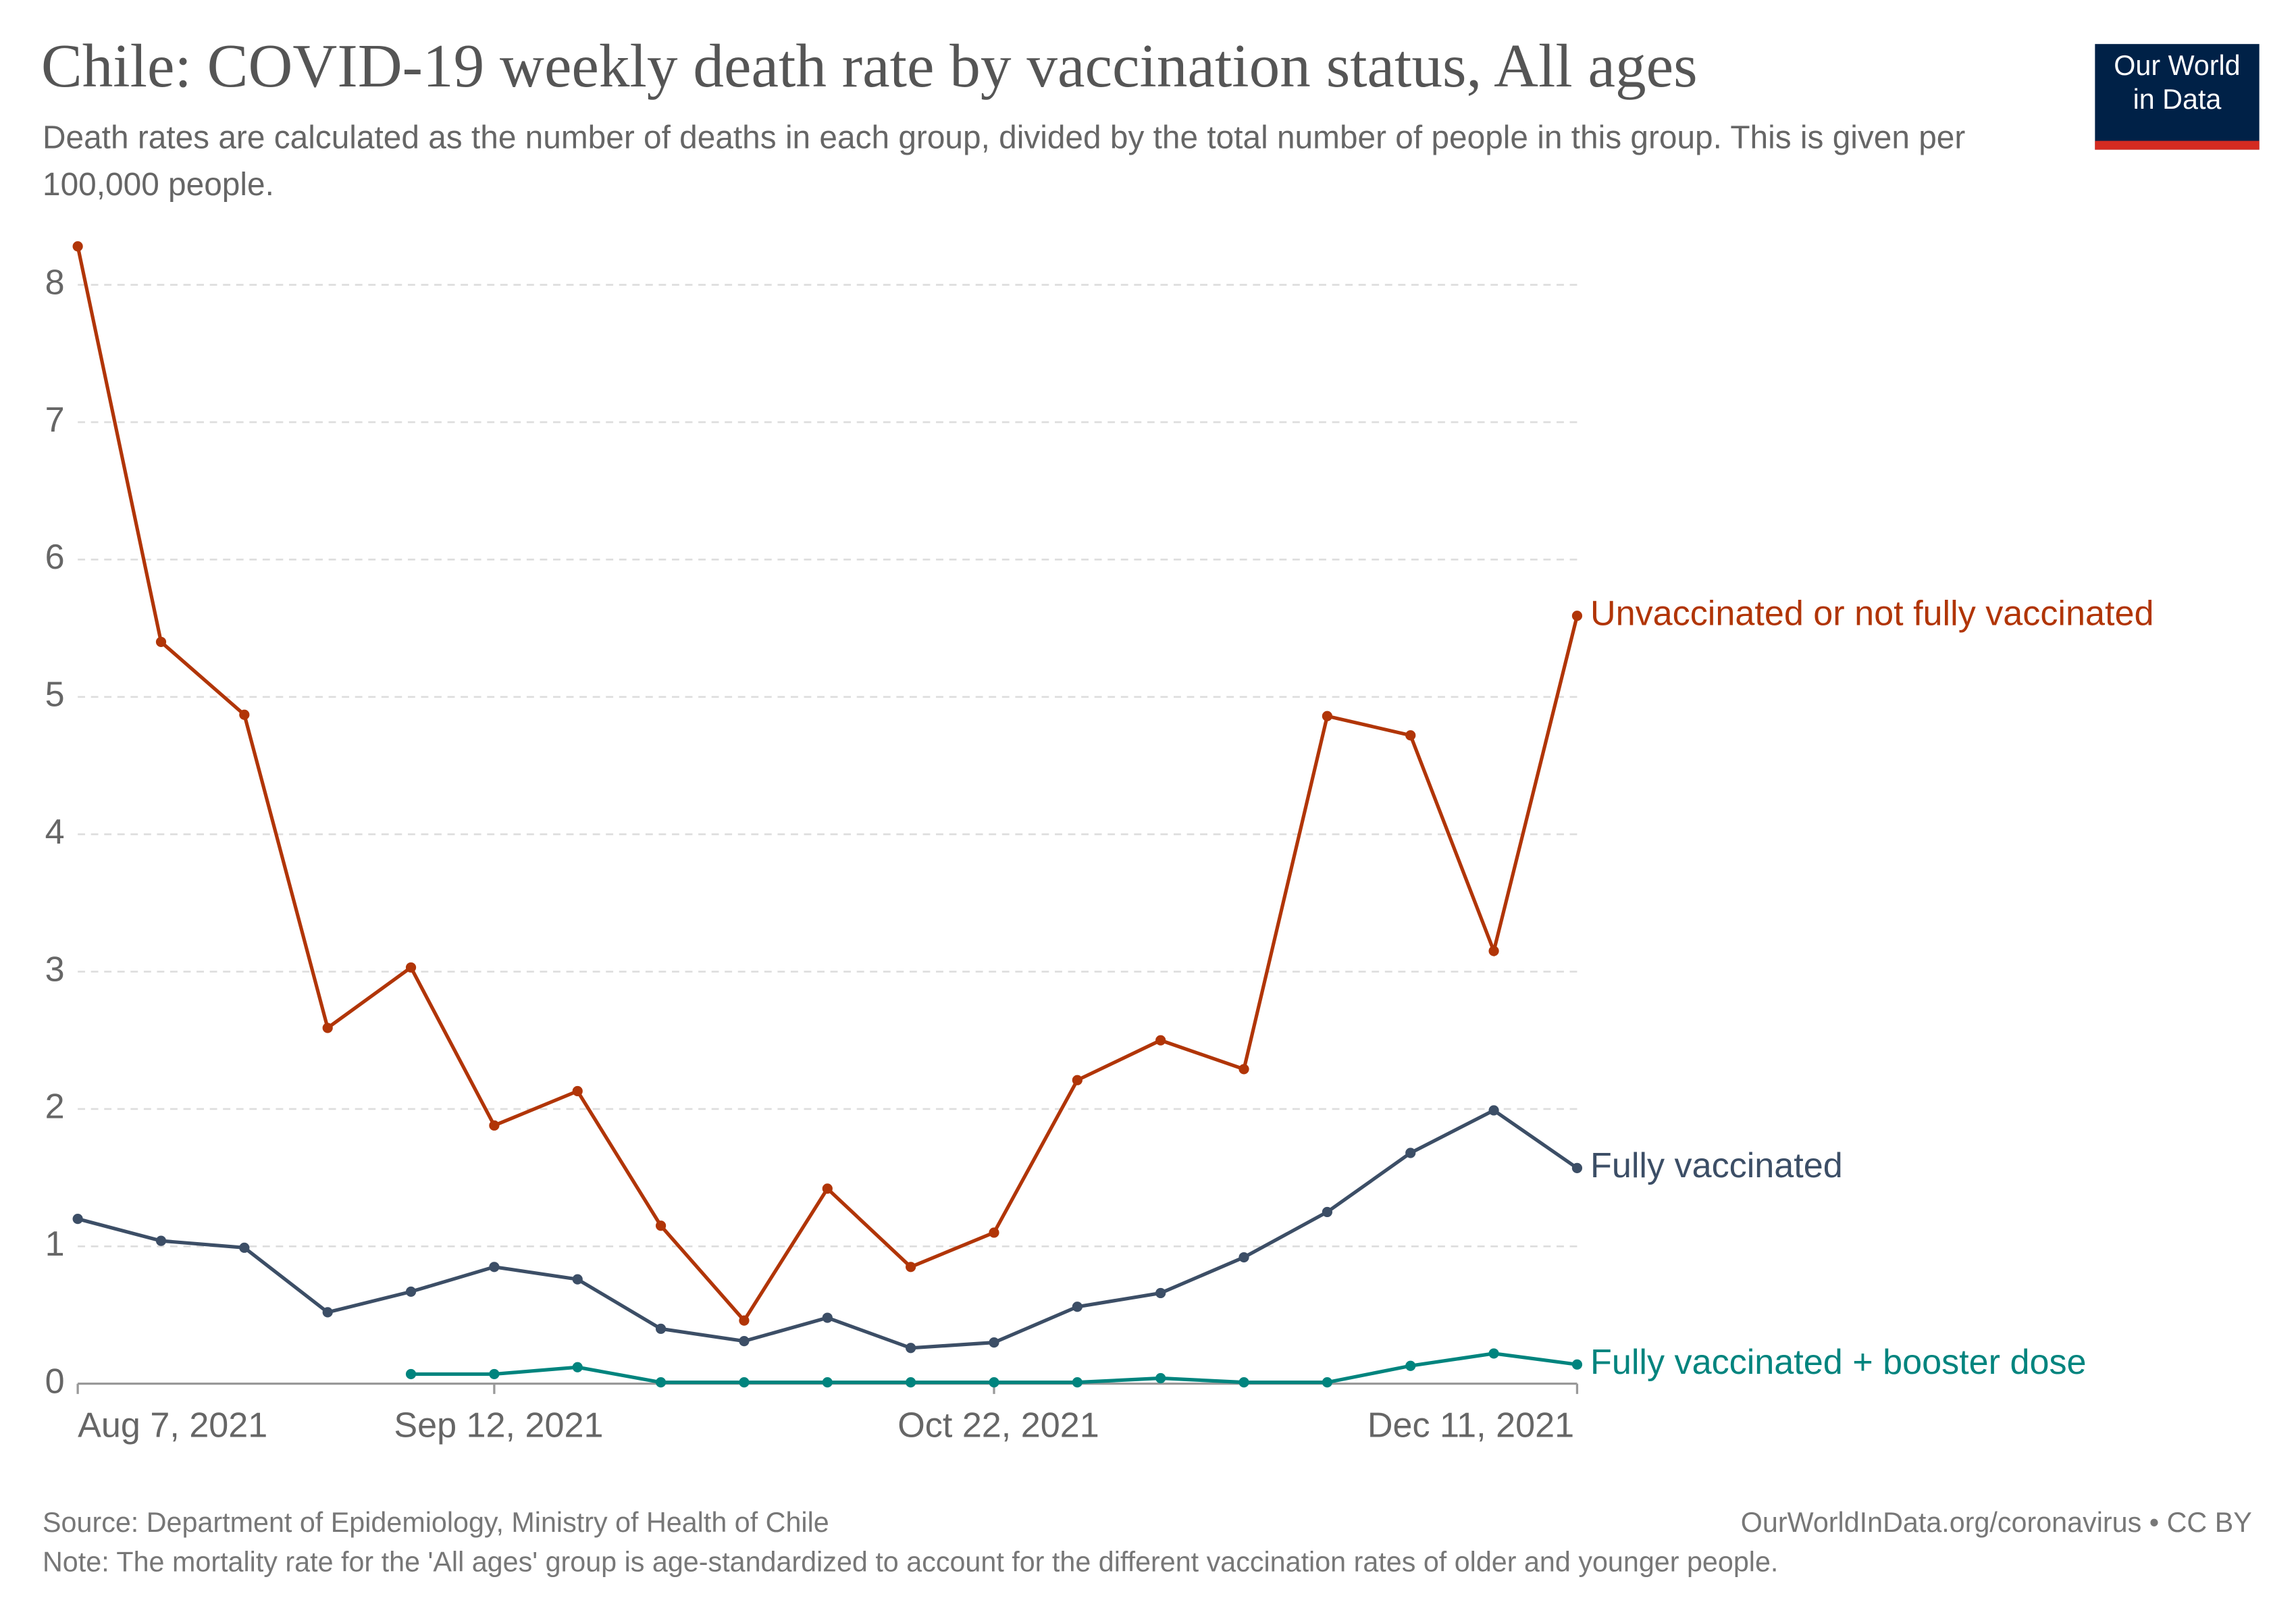  I want to click on logo: Our World in Data, so click(2177, 97).